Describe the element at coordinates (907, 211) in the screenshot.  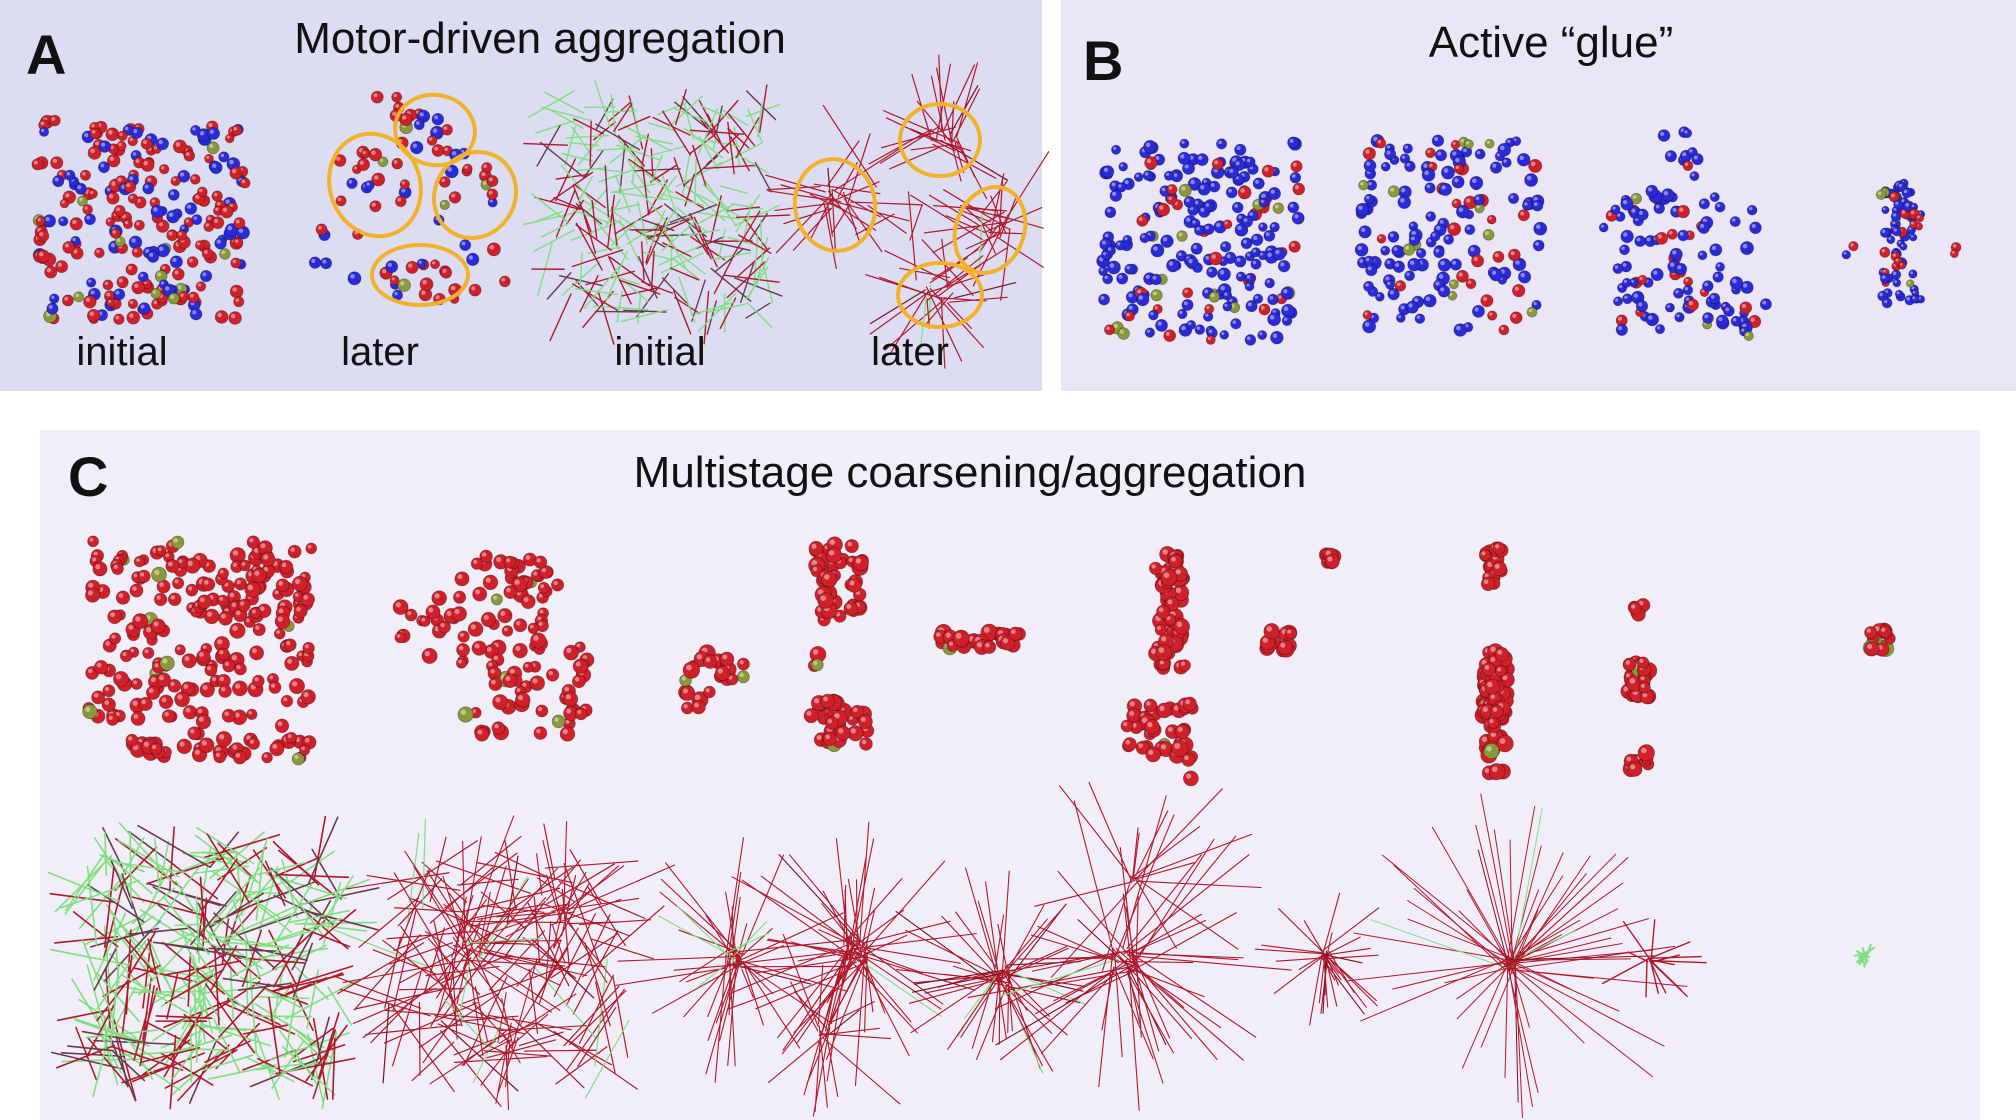
I see `panel-a-filament-later` at that location.